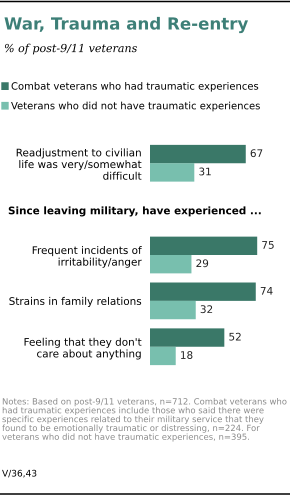 This screenshot has width=290, height=496. I want to click on chart-subtitle: % of post-9/11 veterans, so click(70, 49).